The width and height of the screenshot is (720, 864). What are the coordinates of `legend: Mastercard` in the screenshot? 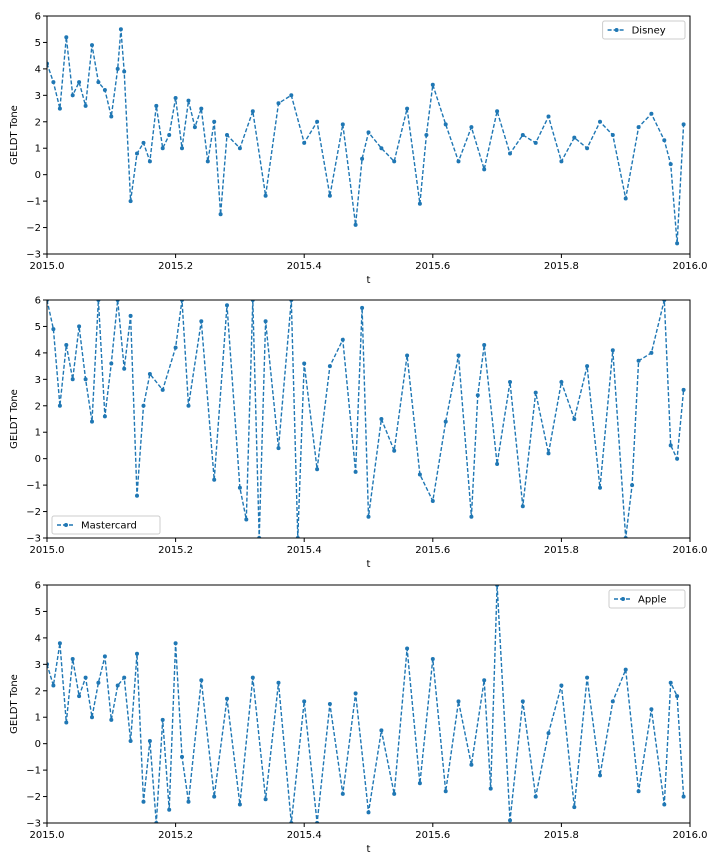 It's located at (106, 525).